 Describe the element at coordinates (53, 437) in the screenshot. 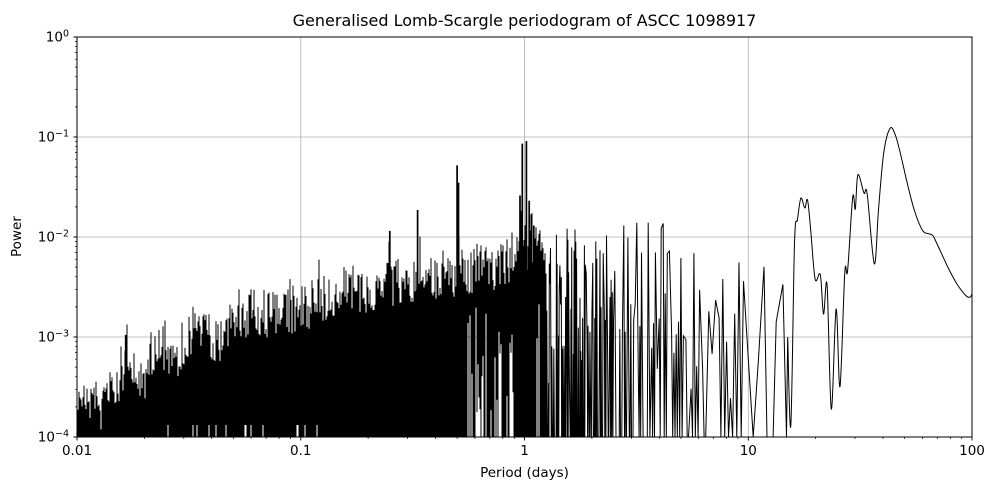

I see `y-tick-label: 10⁻⁴` at that location.